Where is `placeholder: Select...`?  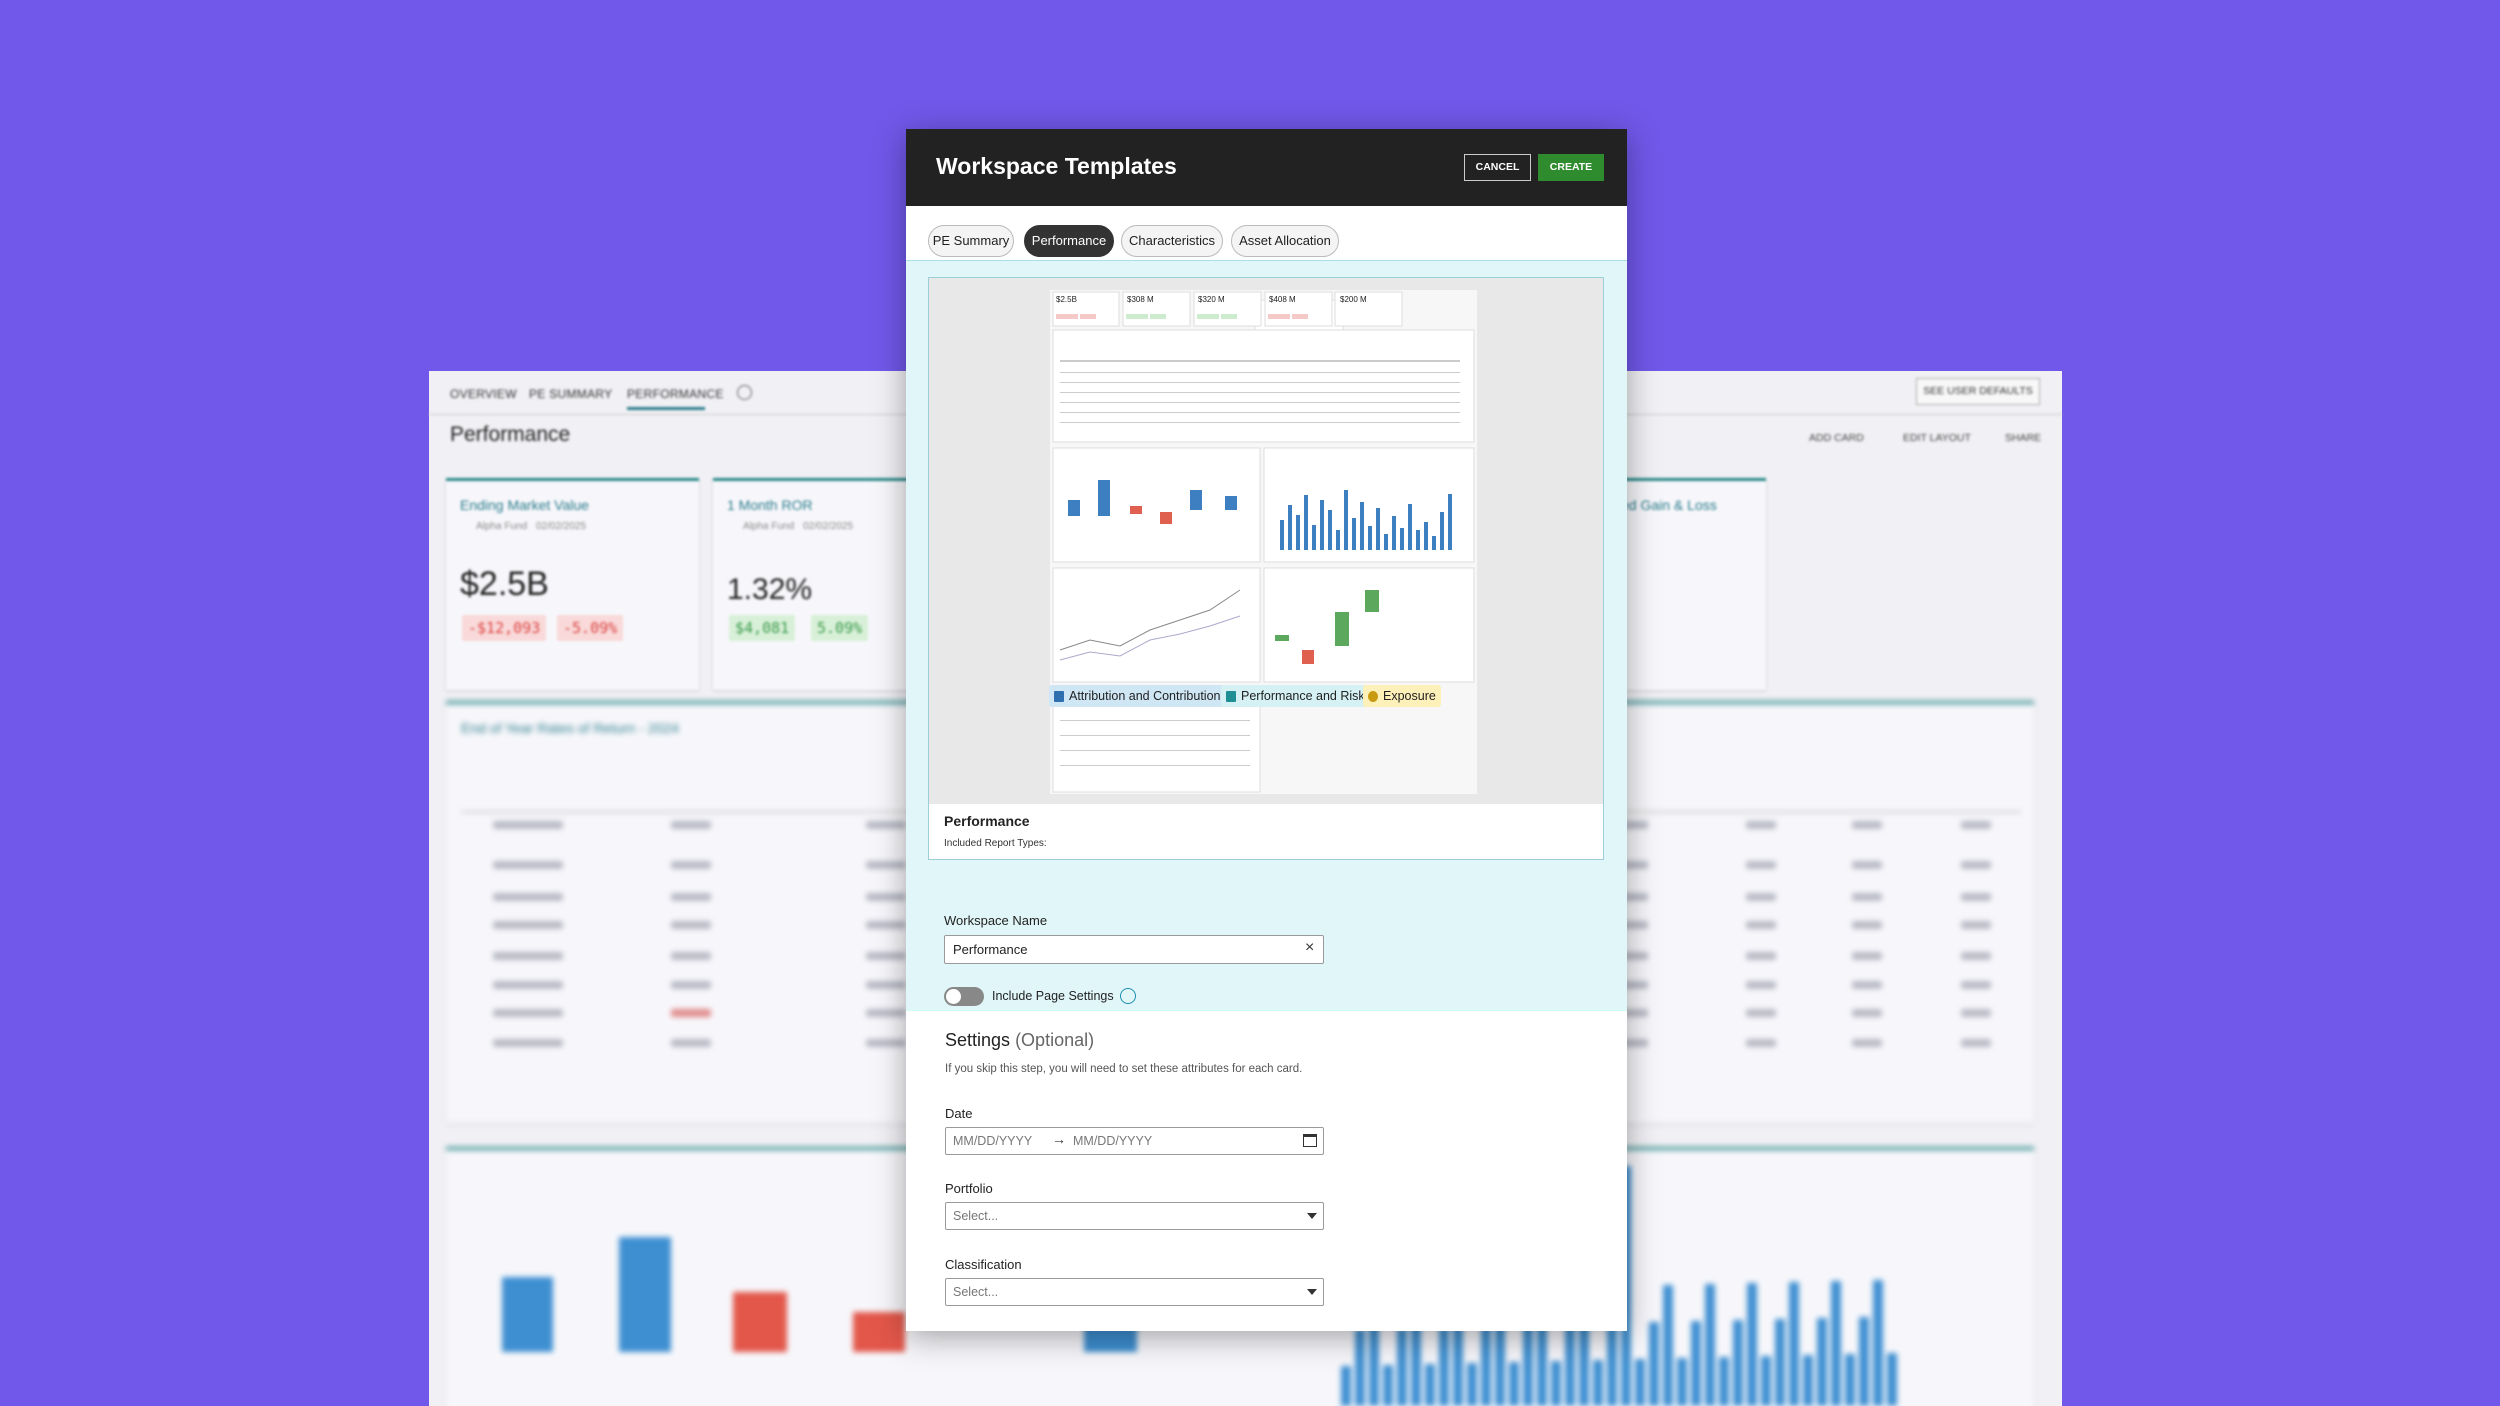
placeholder: Select... is located at coordinates (976, 1292).